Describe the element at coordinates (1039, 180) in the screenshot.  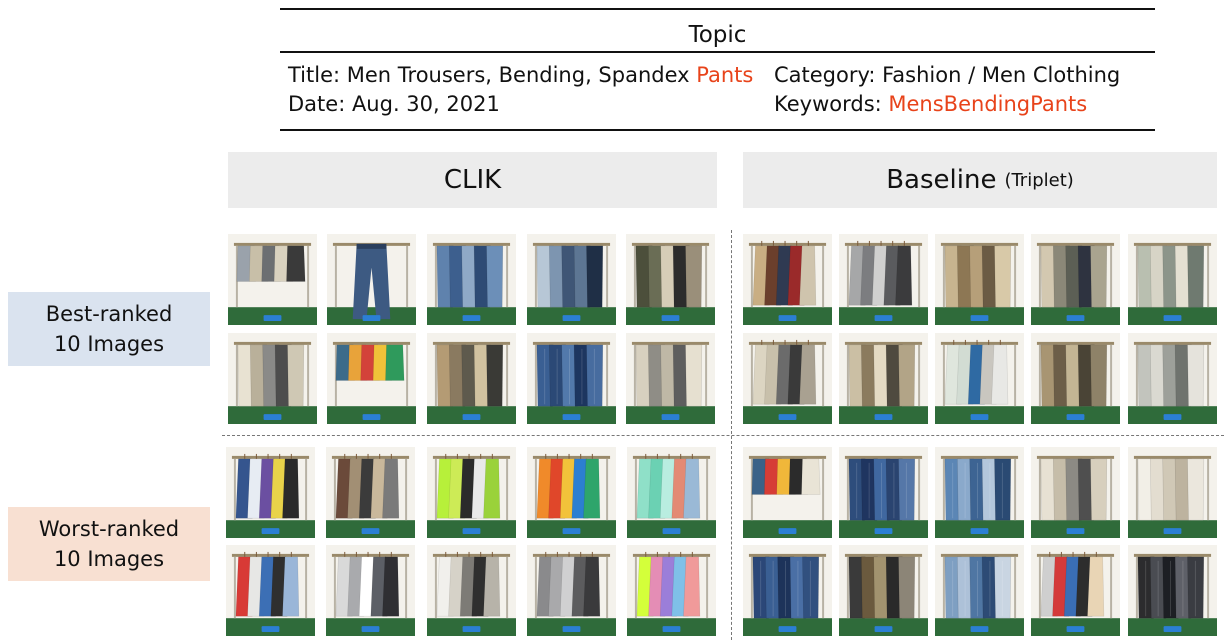
I see `baseline-header-sub: (Triplet)` at that location.